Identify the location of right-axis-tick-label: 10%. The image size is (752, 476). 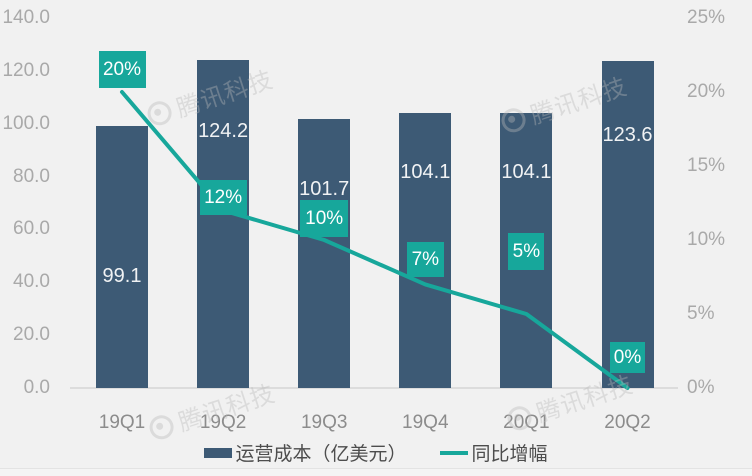
(706, 239).